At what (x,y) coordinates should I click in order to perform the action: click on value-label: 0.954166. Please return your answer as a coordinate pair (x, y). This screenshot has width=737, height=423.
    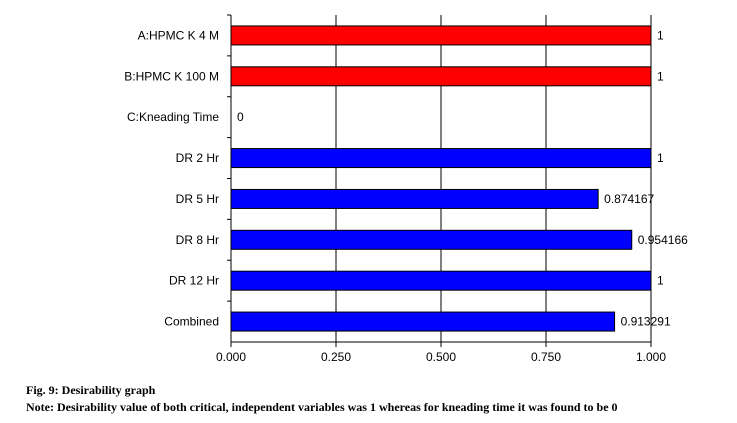
    Looking at the image, I should click on (663, 240).